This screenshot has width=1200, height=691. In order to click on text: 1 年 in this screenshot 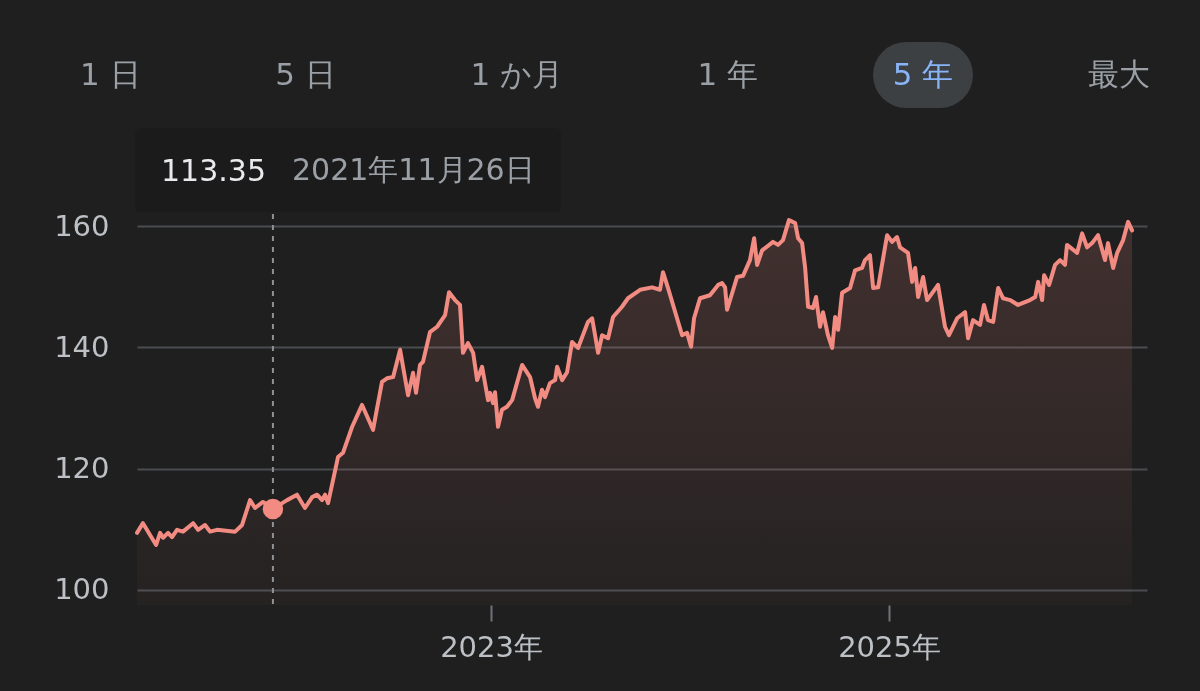, I will do `click(728, 74)`.